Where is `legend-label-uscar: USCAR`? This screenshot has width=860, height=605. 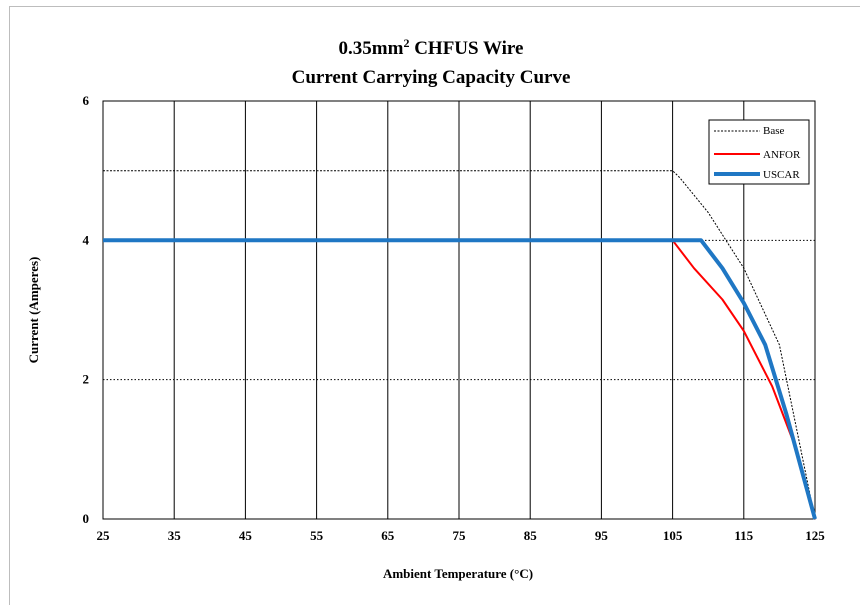 legend-label-uscar: USCAR is located at coordinates (781, 175).